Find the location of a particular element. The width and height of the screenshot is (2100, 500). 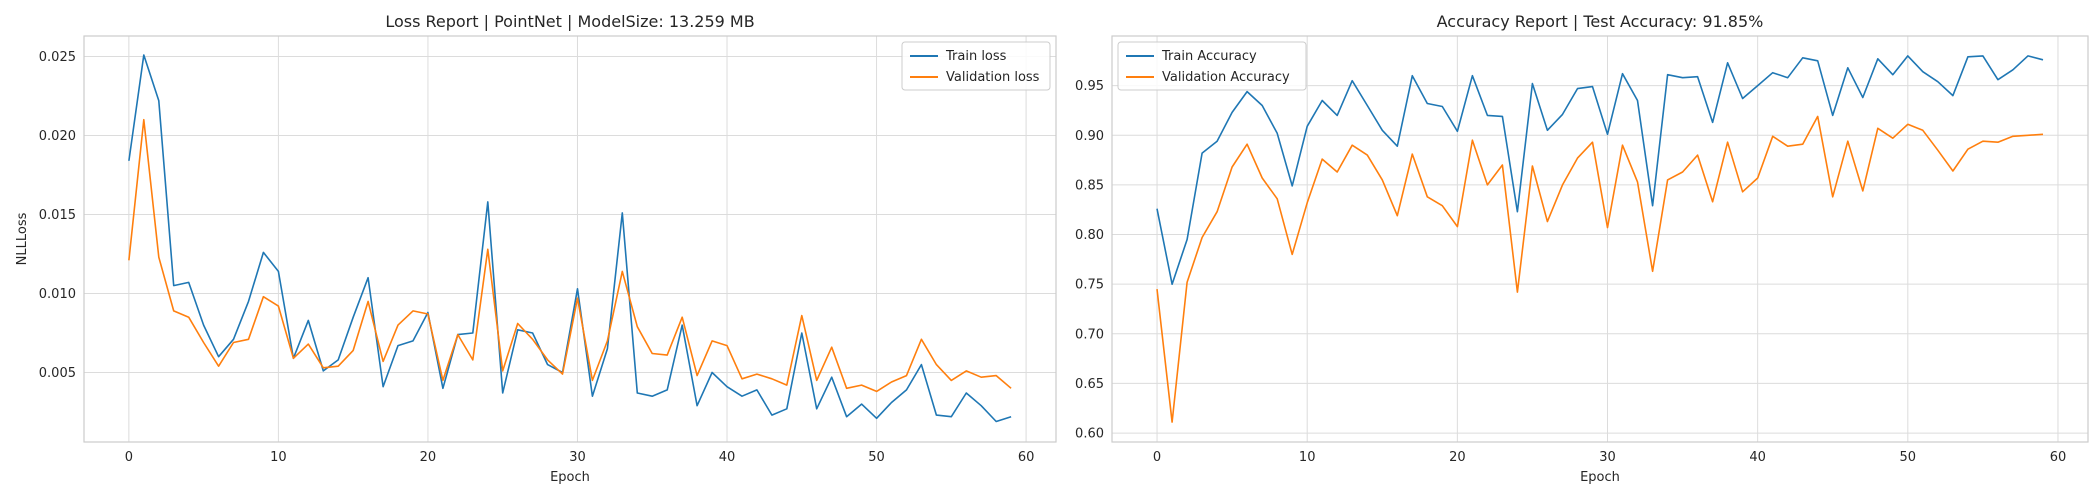

loss-x-tick-label: 0 is located at coordinates (129, 457).